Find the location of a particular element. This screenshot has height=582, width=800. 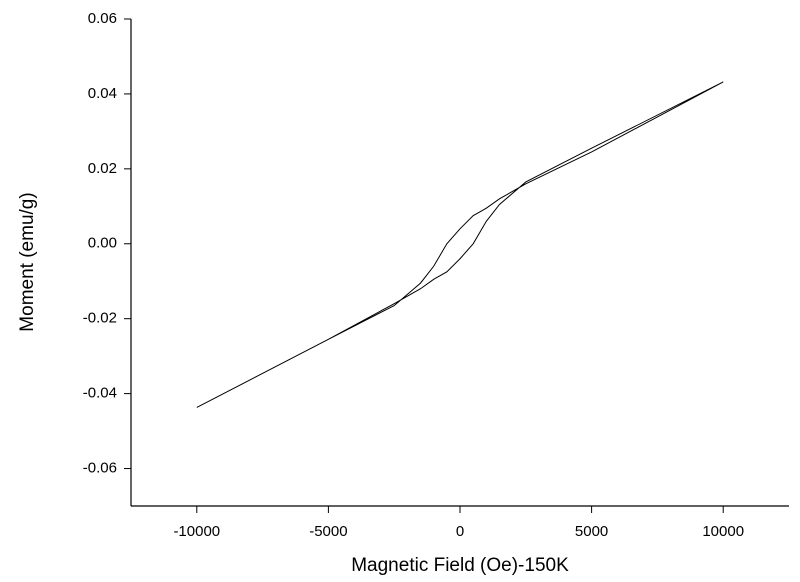

x-tick-label: -10000 is located at coordinates (196, 531).